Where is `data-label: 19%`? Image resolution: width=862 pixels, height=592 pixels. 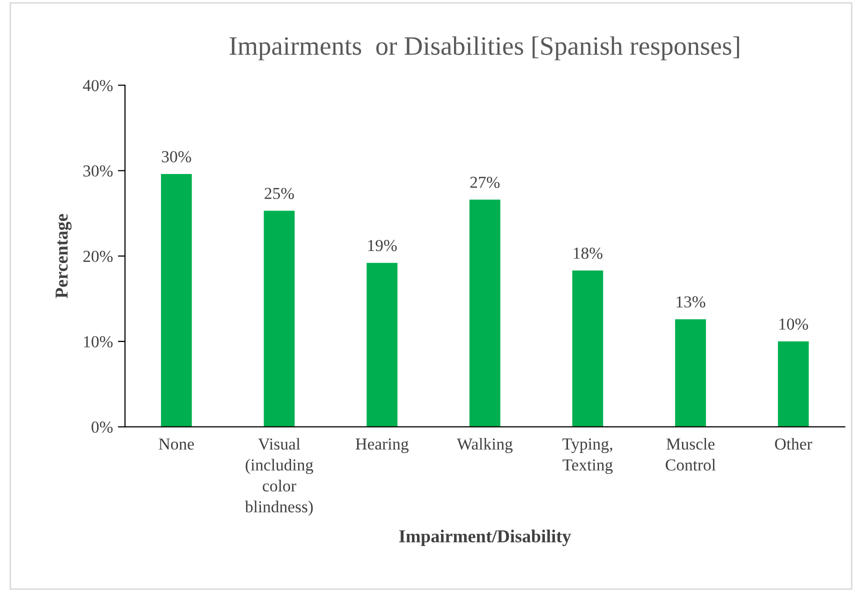 data-label: 19% is located at coordinates (382, 246).